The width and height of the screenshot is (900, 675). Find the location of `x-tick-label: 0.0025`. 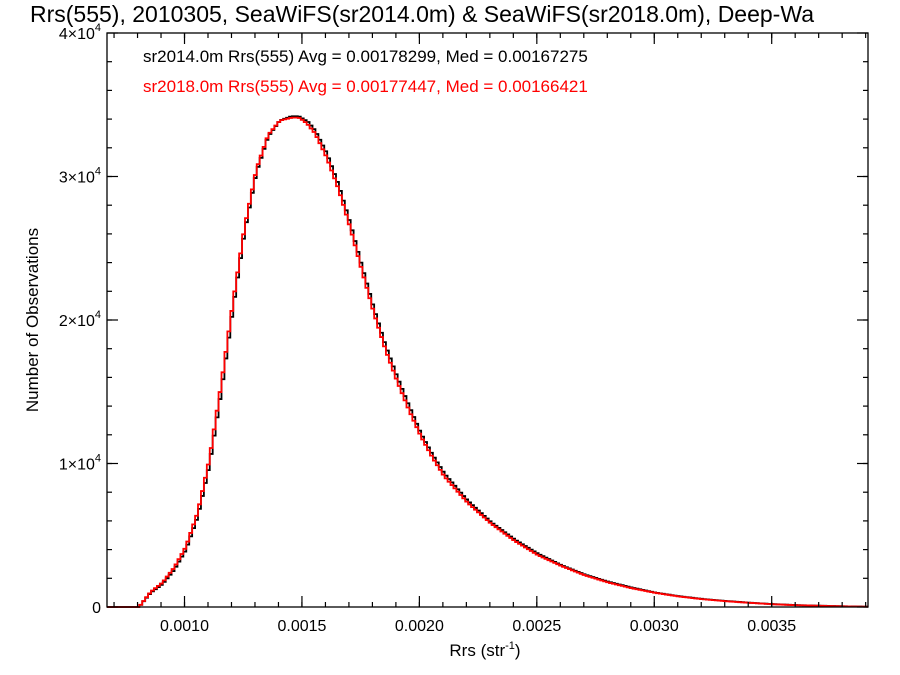

x-tick-label: 0.0025 is located at coordinates (536, 626).